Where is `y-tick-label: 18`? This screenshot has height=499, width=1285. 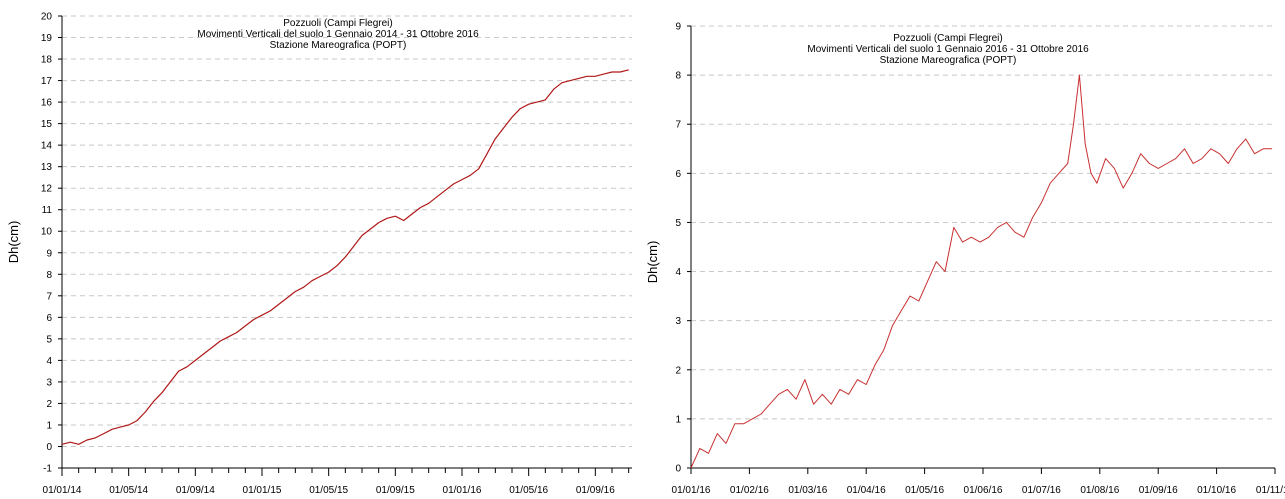
y-tick-label: 18 is located at coordinates (47, 60).